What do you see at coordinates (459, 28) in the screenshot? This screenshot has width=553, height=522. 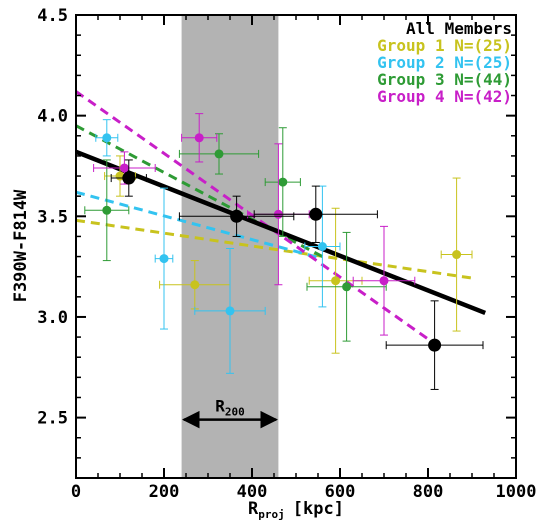 I see `legend-entry: All Members` at bounding box center [459, 28].